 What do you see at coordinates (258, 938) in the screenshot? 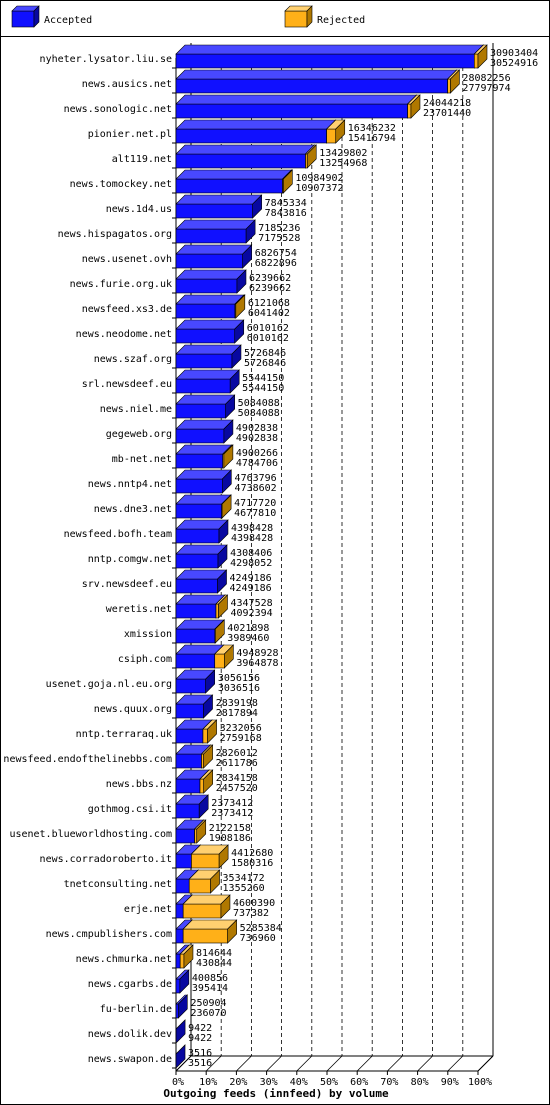
I see `value-label-accepted: 736960` at bounding box center [258, 938].